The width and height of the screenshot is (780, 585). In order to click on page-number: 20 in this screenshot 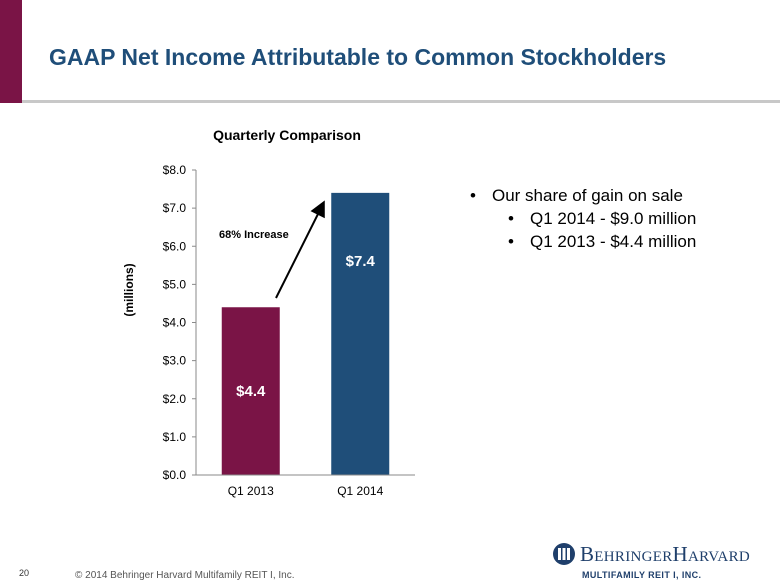, I will do `click(24, 573)`.